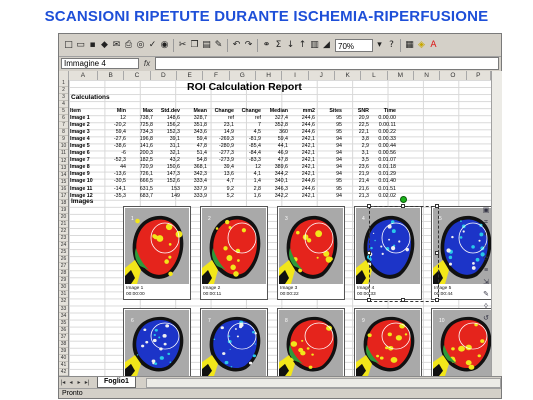 The width and height of the screenshot is (533, 400). I want to click on table-cell: 22,5, so click(363, 125).